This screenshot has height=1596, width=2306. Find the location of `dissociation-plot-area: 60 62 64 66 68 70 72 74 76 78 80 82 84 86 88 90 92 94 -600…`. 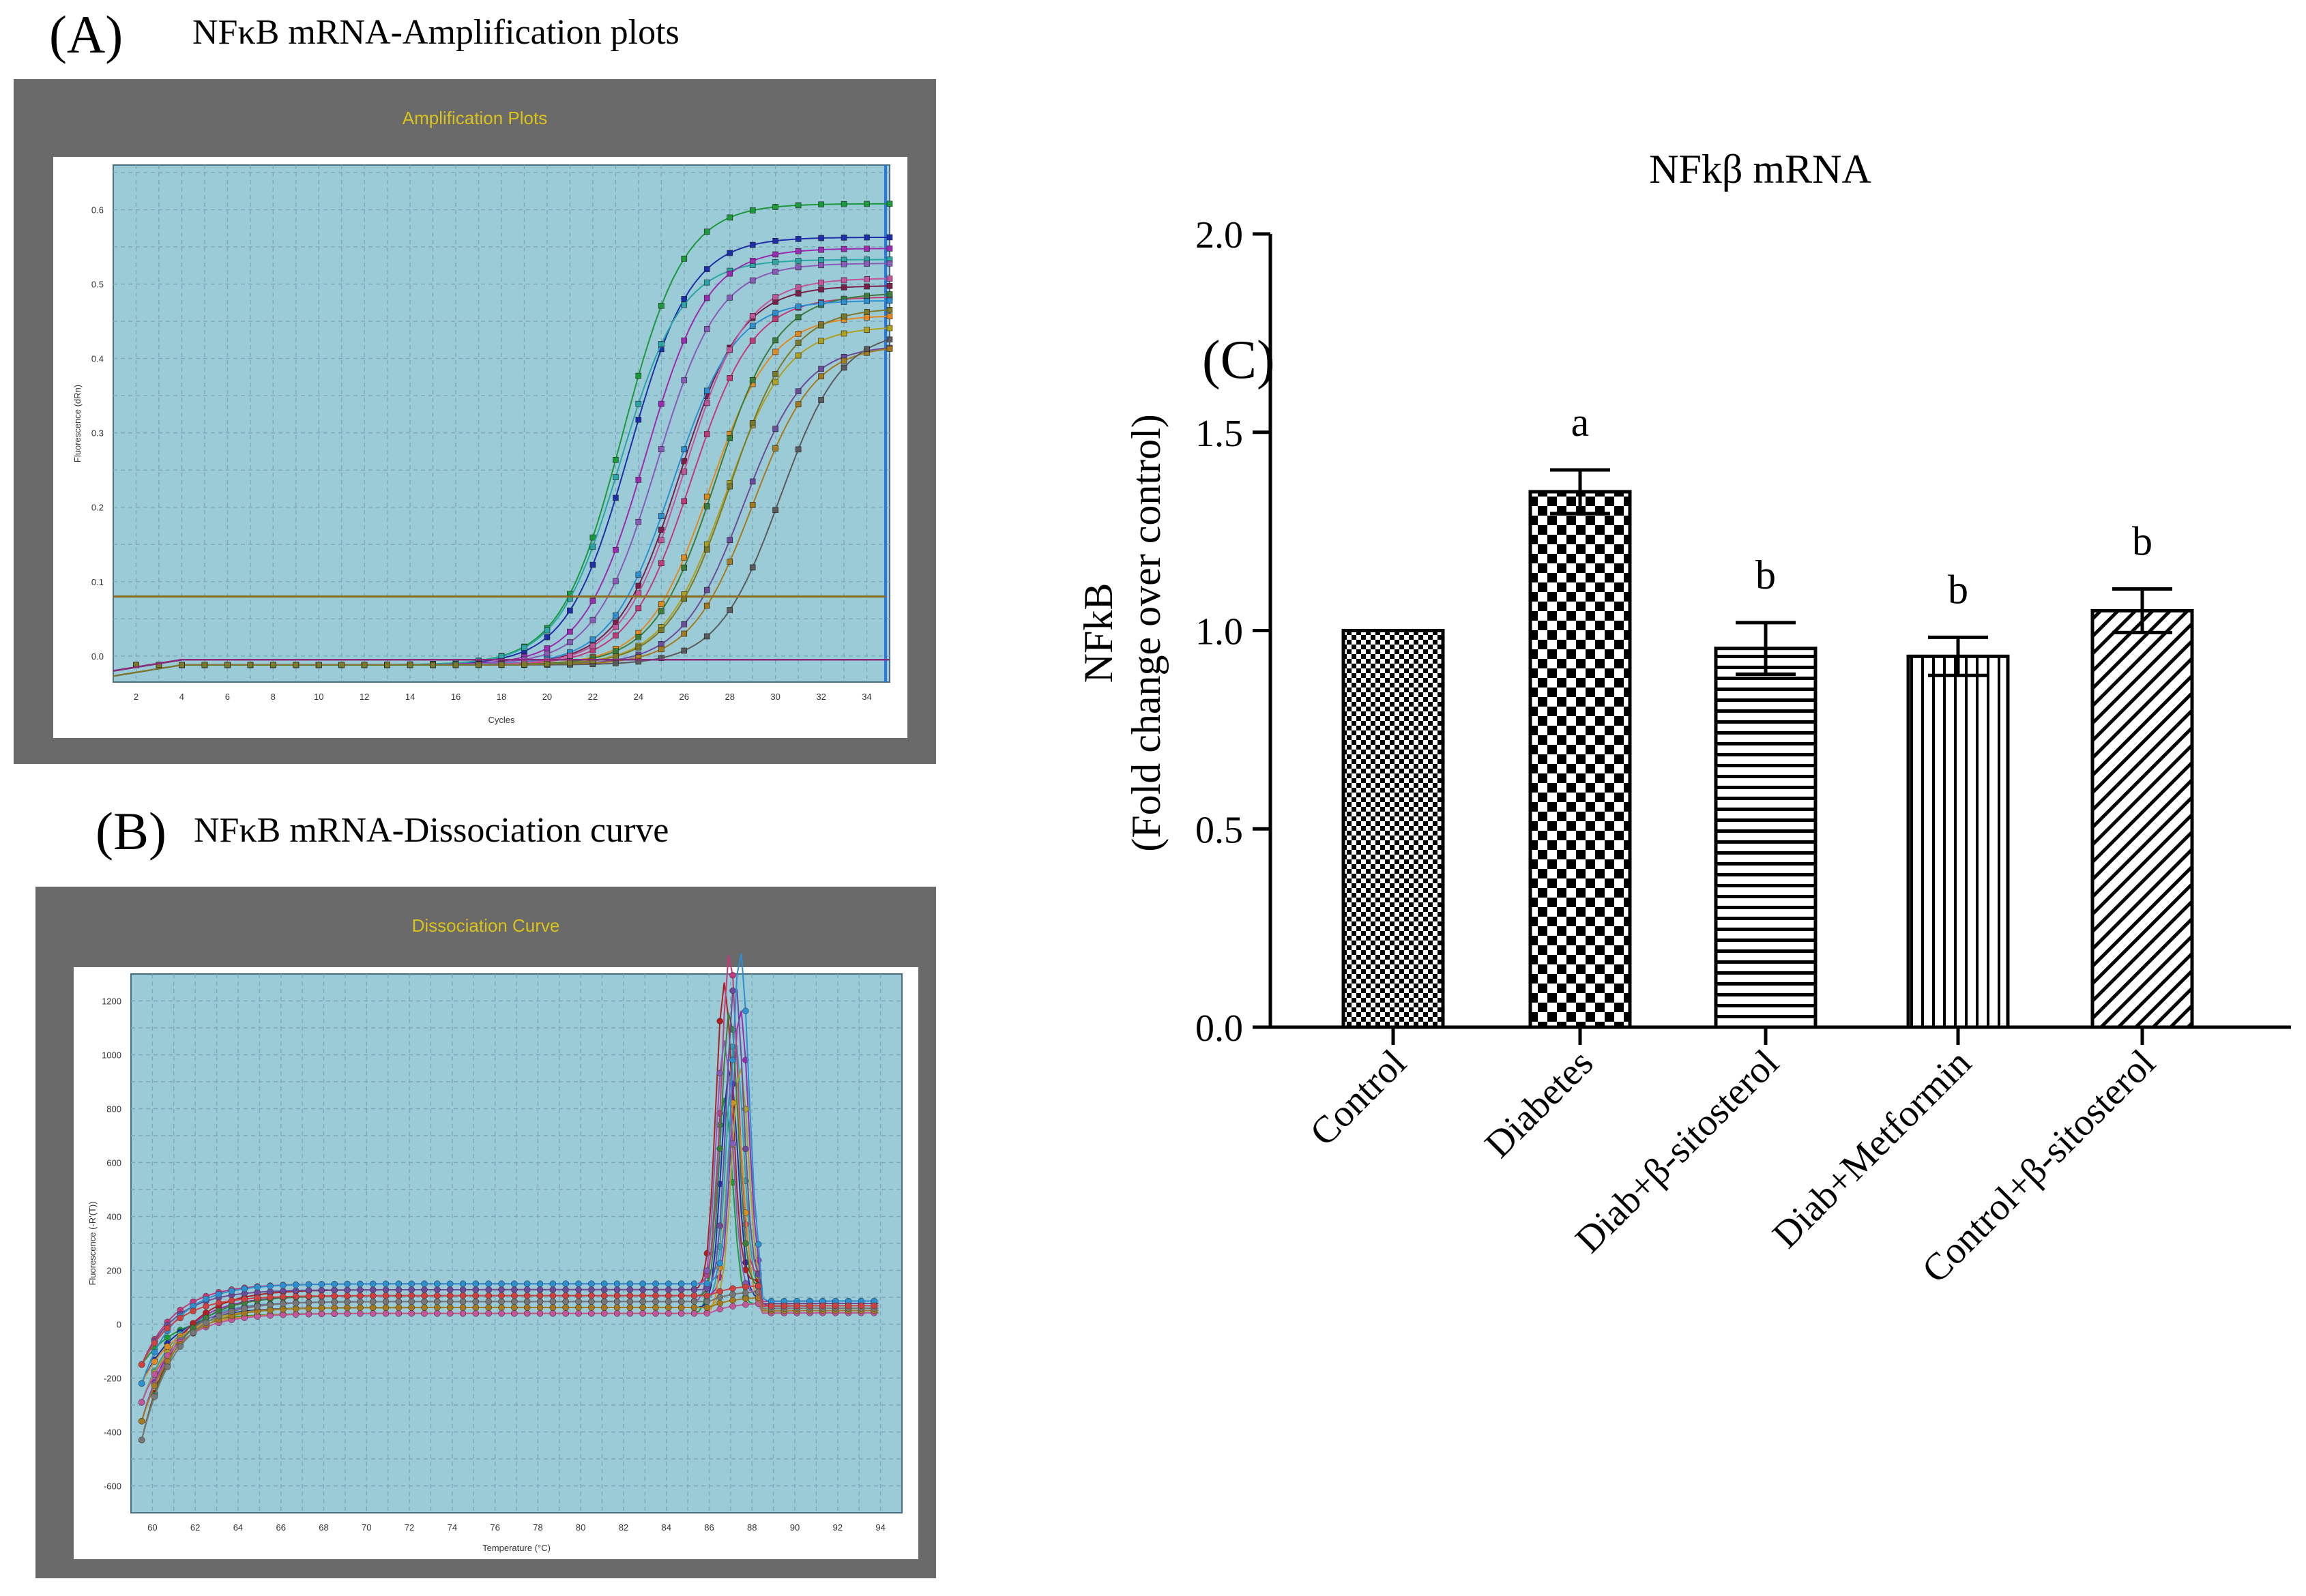

dissociation-plot-area: 60 62 64 66 68 70 72 74 76 78 80 82 84 86 88 90 92 94 -600… is located at coordinates (496, 1256).